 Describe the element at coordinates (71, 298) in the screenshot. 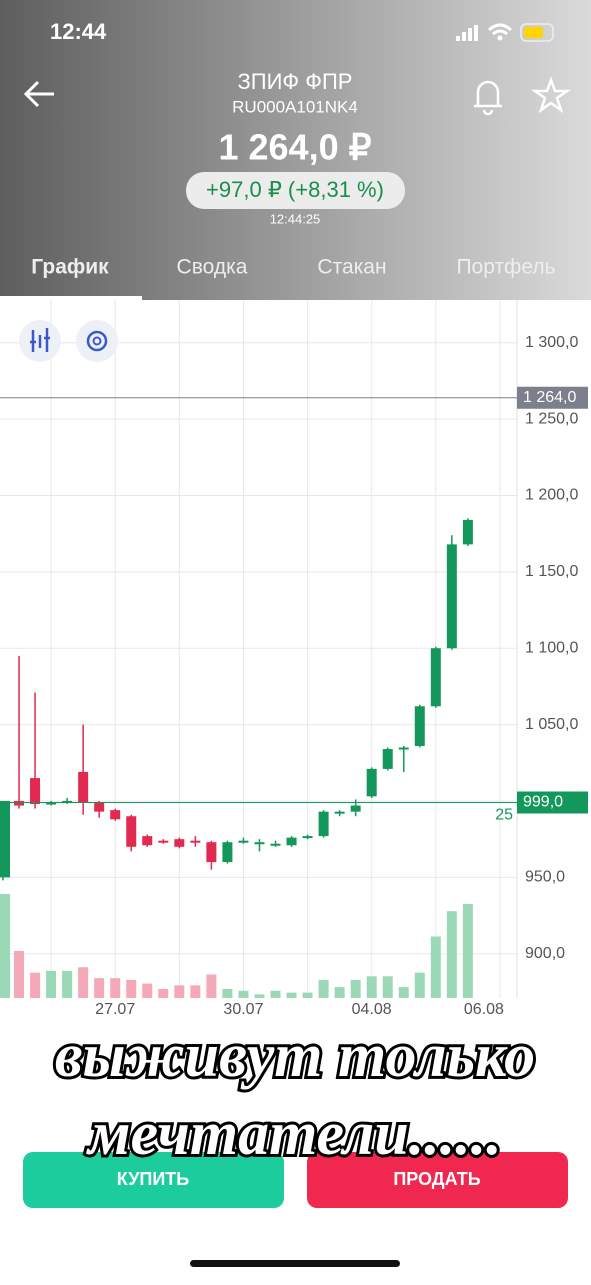

I see `tab-indicator` at that location.